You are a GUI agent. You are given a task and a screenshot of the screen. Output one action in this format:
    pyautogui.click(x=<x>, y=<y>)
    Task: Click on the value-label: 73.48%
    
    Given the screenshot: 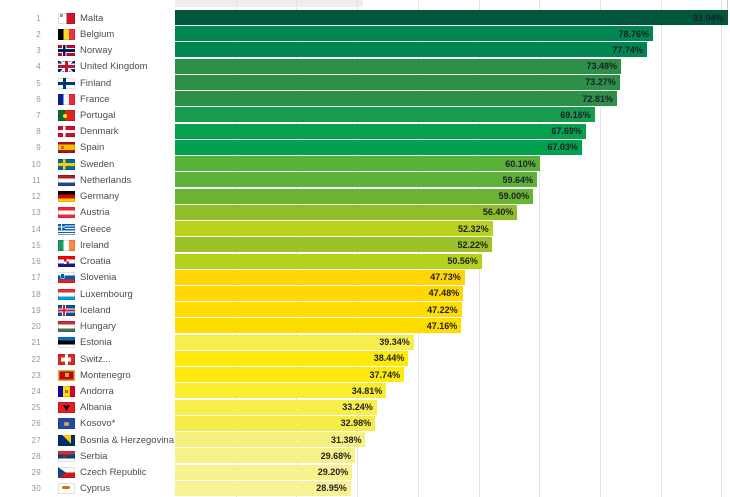 What is the action you would take?
    pyautogui.click(x=602, y=66)
    